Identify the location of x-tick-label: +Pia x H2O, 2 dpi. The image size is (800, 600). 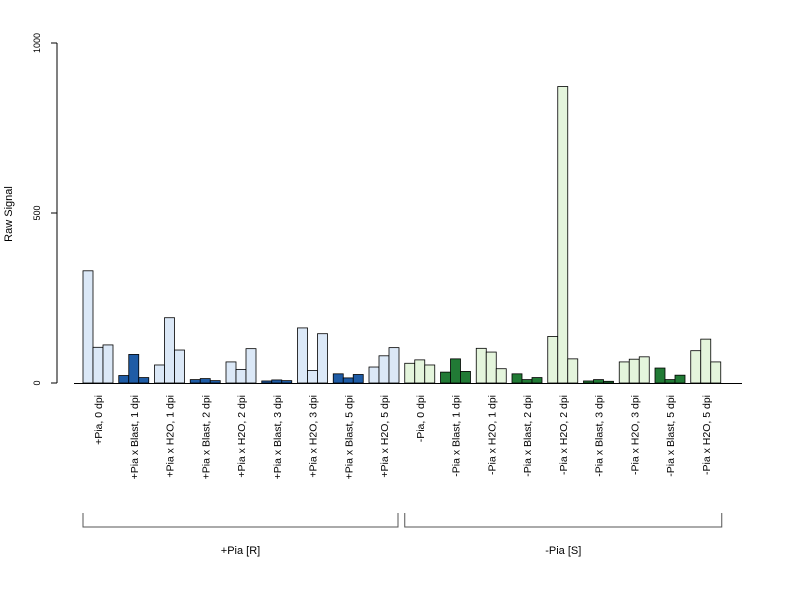
(242, 436).